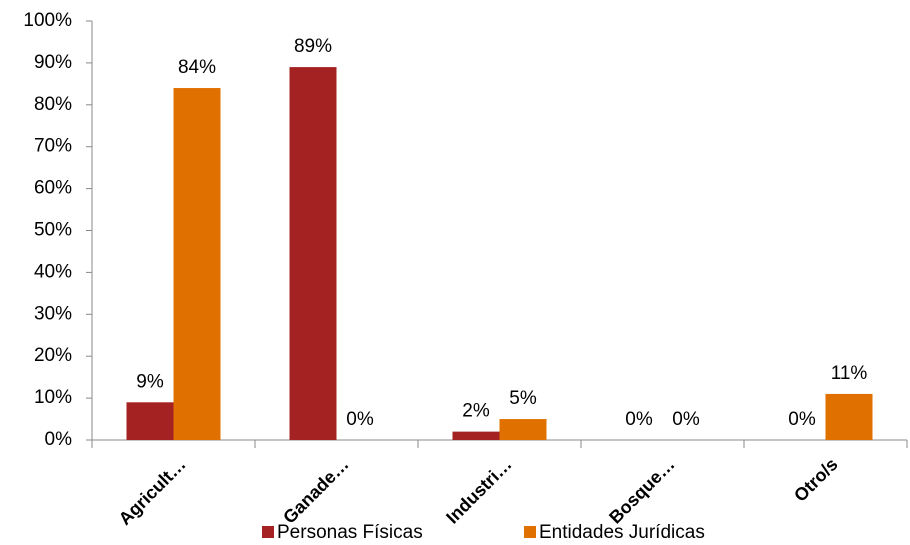 The image size is (910, 545). Describe the element at coordinates (53, 355) in the screenshot. I see `y-tick-label: 20%` at that location.